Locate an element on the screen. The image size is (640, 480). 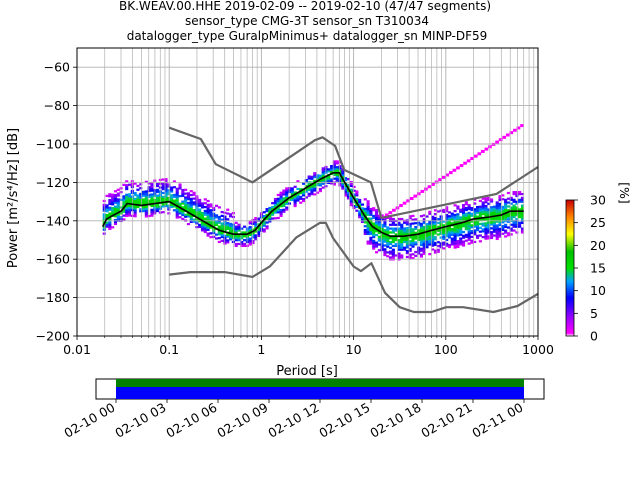
x-tick-label: 0.1 is located at coordinates (169, 349).